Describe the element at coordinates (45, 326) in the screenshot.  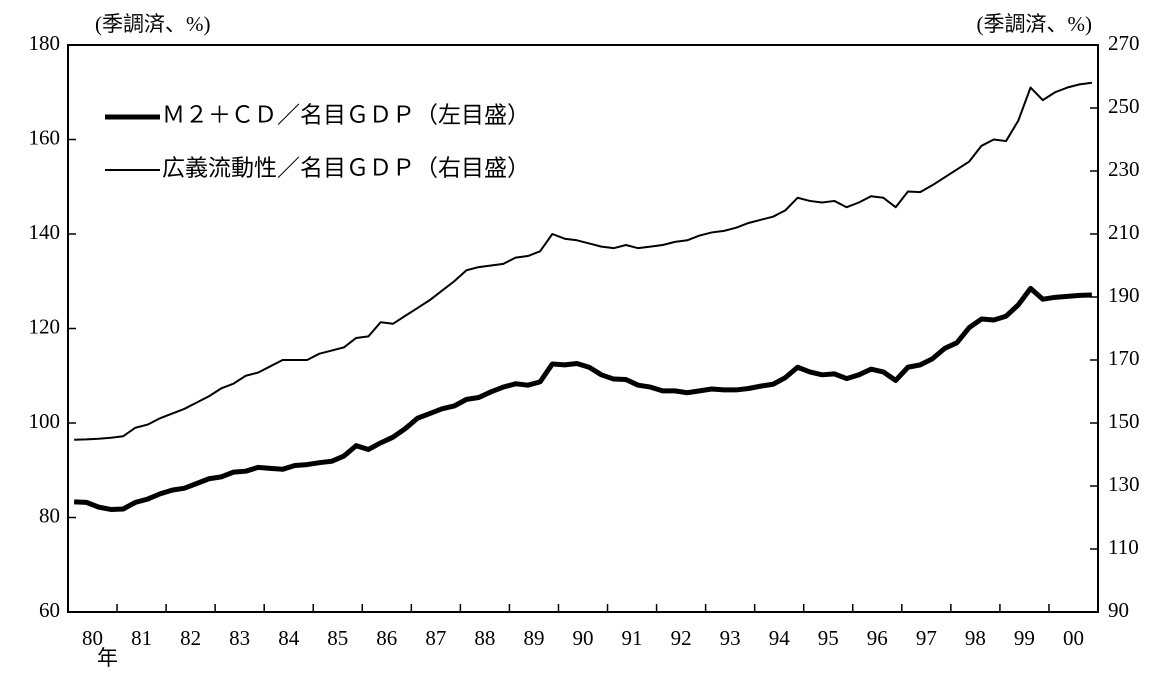
I see `y-tick-label: 120` at that location.